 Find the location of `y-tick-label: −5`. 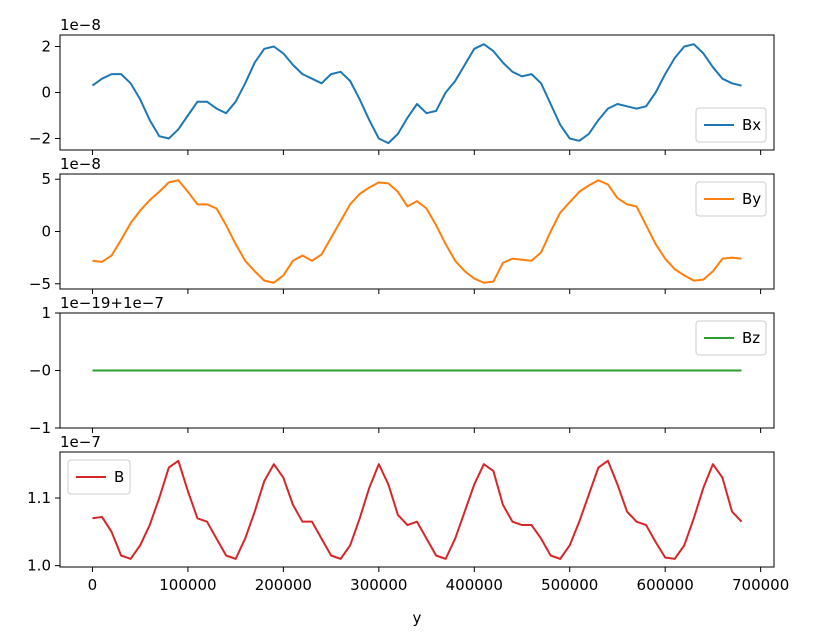

y-tick-label: −5 is located at coordinates (40, 284).